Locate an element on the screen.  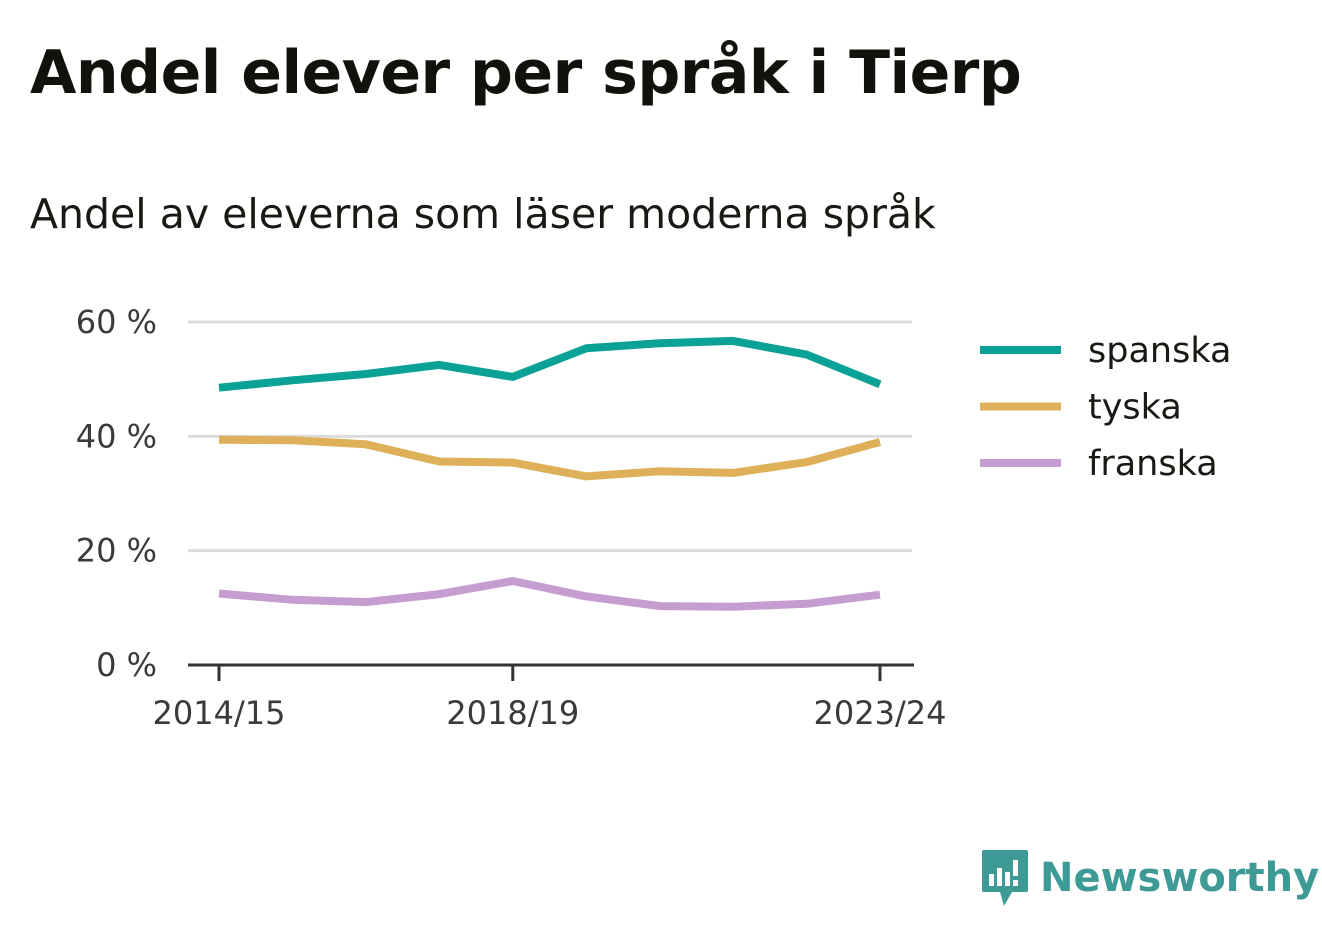
grid-lines is located at coordinates (550, 436).